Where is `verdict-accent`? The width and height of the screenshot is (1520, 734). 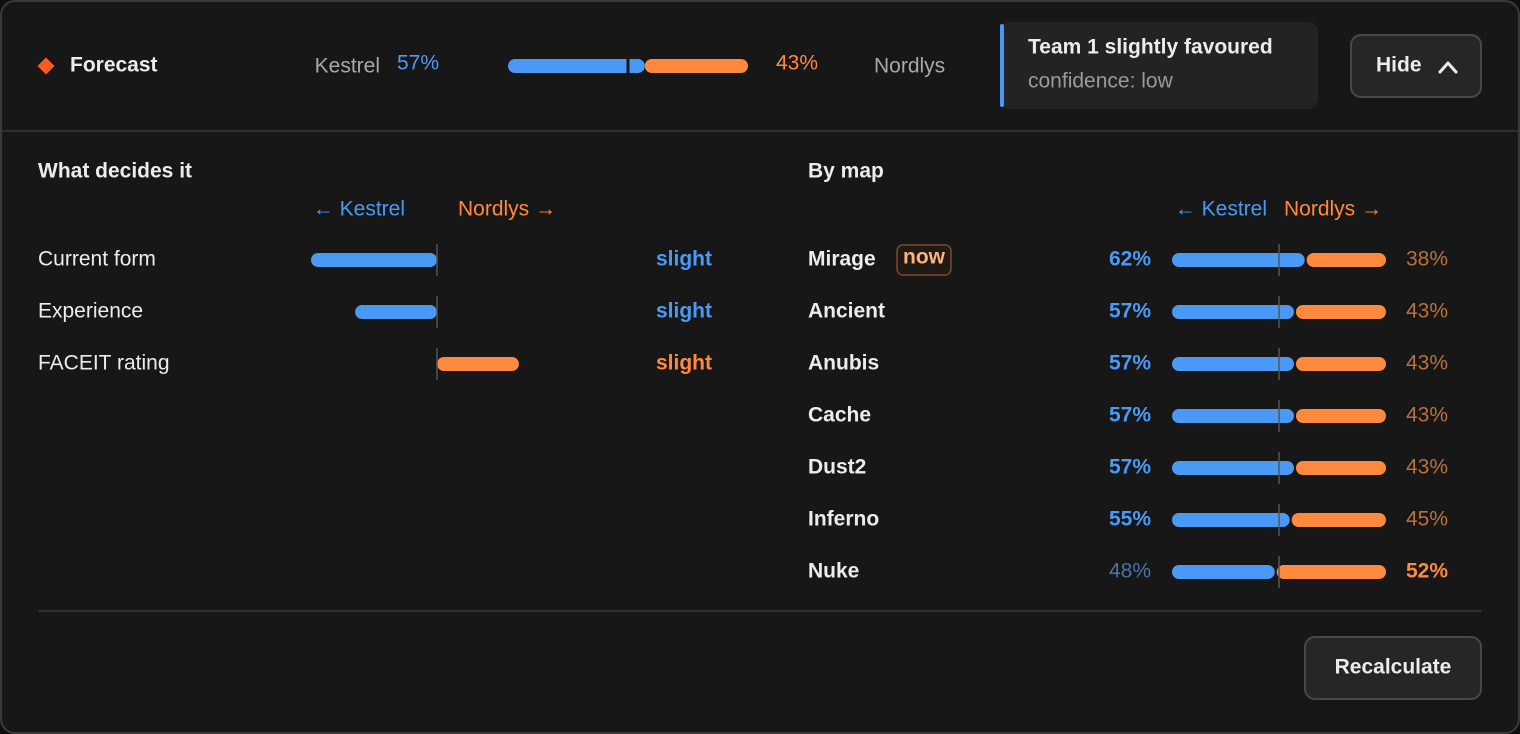 verdict-accent is located at coordinates (1002, 65).